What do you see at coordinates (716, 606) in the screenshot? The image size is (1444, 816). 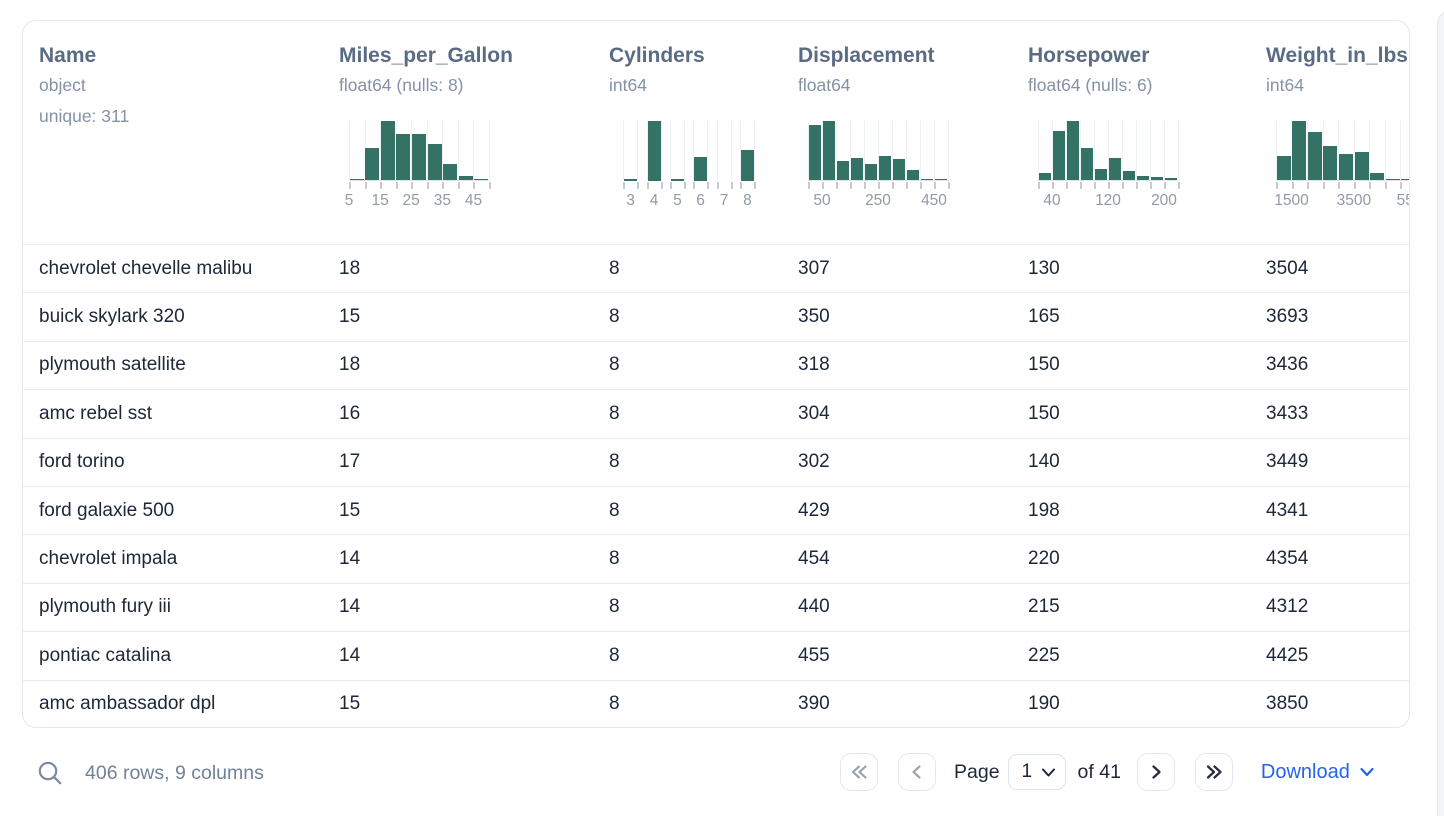 I see `table-row: plymouth fury iii 14 8 440 215 4312` at bounding box center [716, 606].